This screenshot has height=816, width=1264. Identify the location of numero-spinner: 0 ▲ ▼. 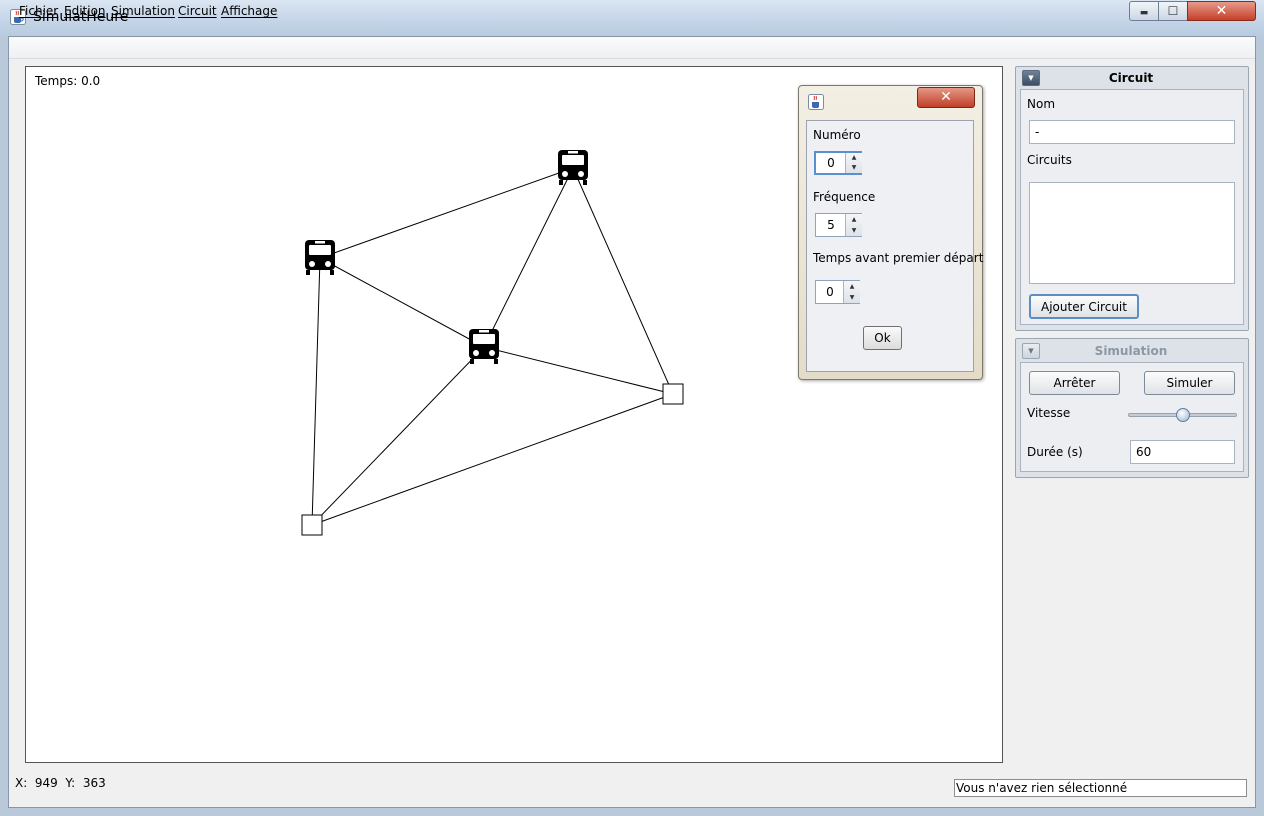
(838, 163).